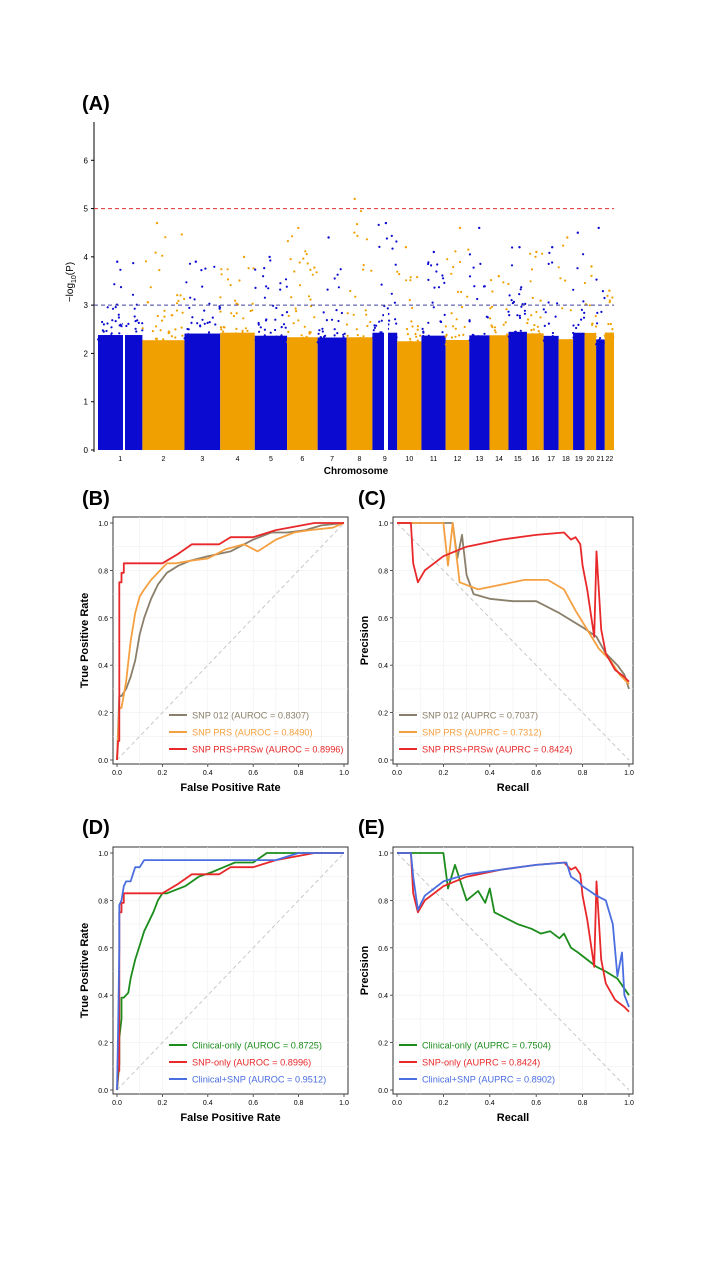 The image size is (720, 1280). I want to click on legend-label: SNP 012 (AUPRC = 0.7037), so click(480, 716).